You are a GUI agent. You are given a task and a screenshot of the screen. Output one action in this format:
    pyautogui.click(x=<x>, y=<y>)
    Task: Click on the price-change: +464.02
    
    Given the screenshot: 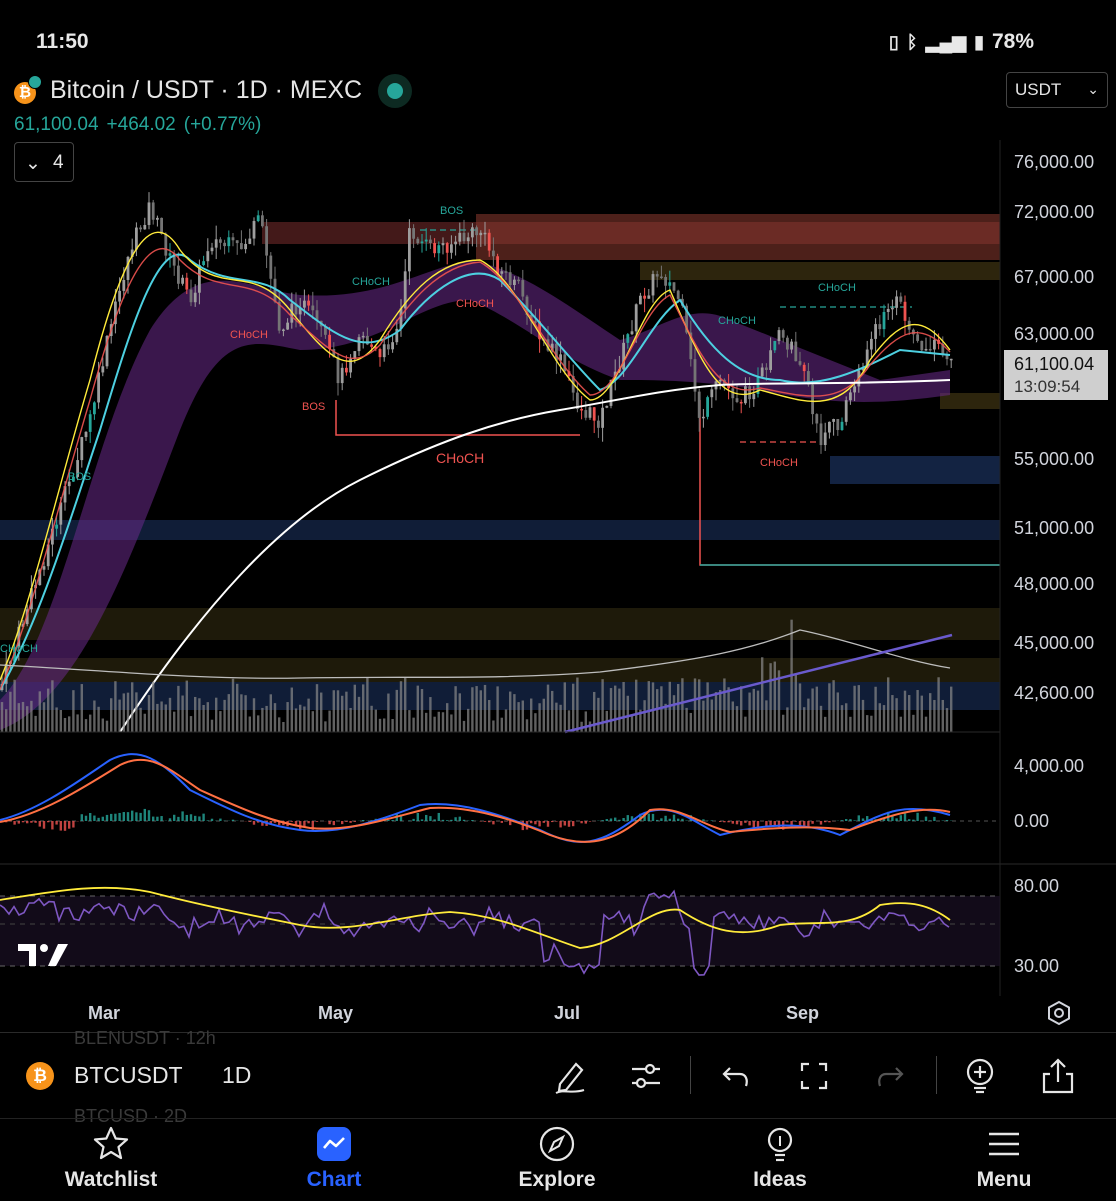 What is the action you would take?
    pyautogui.click(x=141, y=124)
    